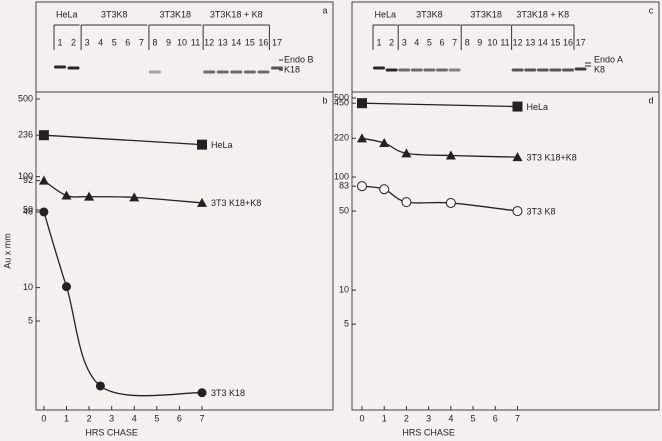  Describe the element at coordinates (7, 251) in the screenshot. I see `y-axis-label: Au x mm` at that location.